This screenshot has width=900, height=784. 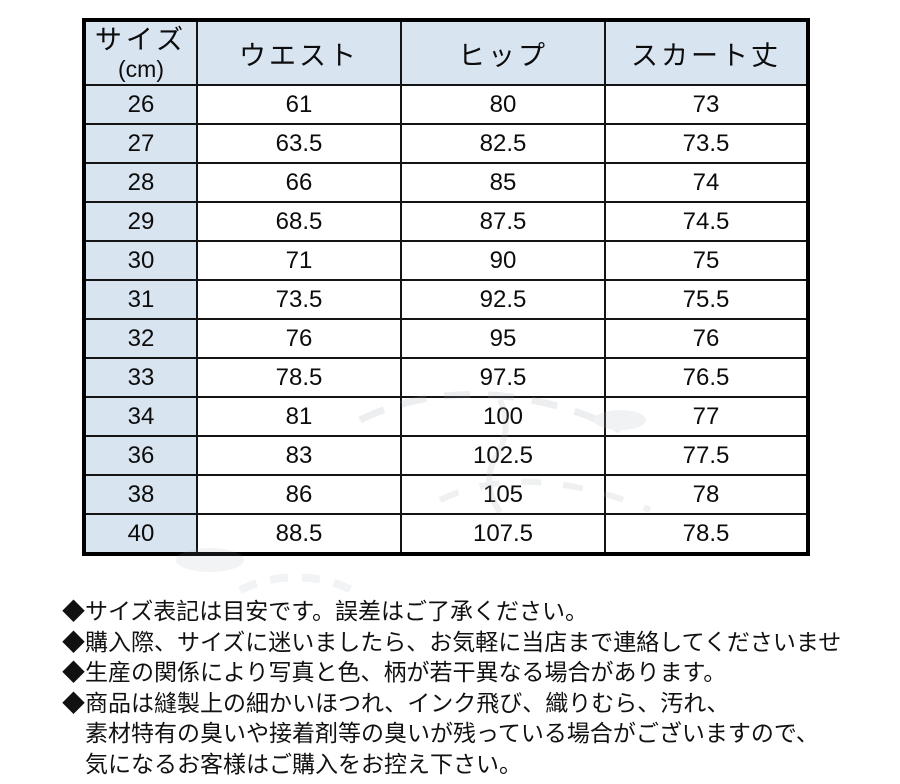 I want to click on size-cell: 30, so click(x=140, y=260).